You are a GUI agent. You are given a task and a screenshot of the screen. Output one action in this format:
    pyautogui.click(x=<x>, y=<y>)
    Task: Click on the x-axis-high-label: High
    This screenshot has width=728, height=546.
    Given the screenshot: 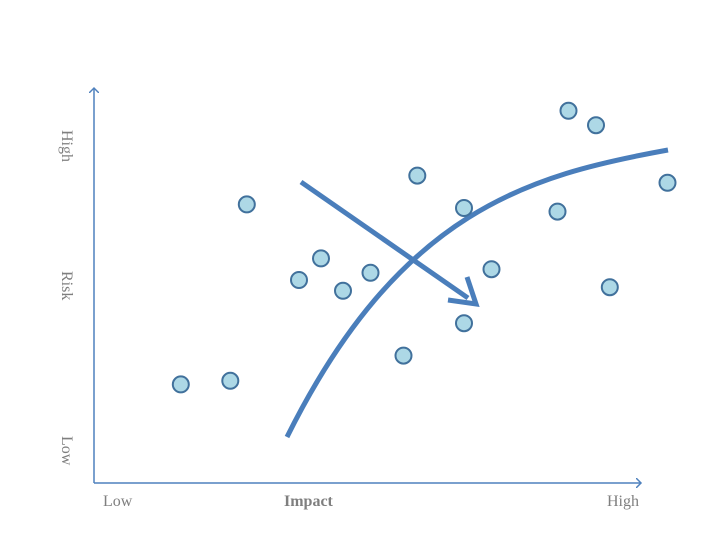 What is the action you would take?
    pyautogui.click(x=623, y=501)
    